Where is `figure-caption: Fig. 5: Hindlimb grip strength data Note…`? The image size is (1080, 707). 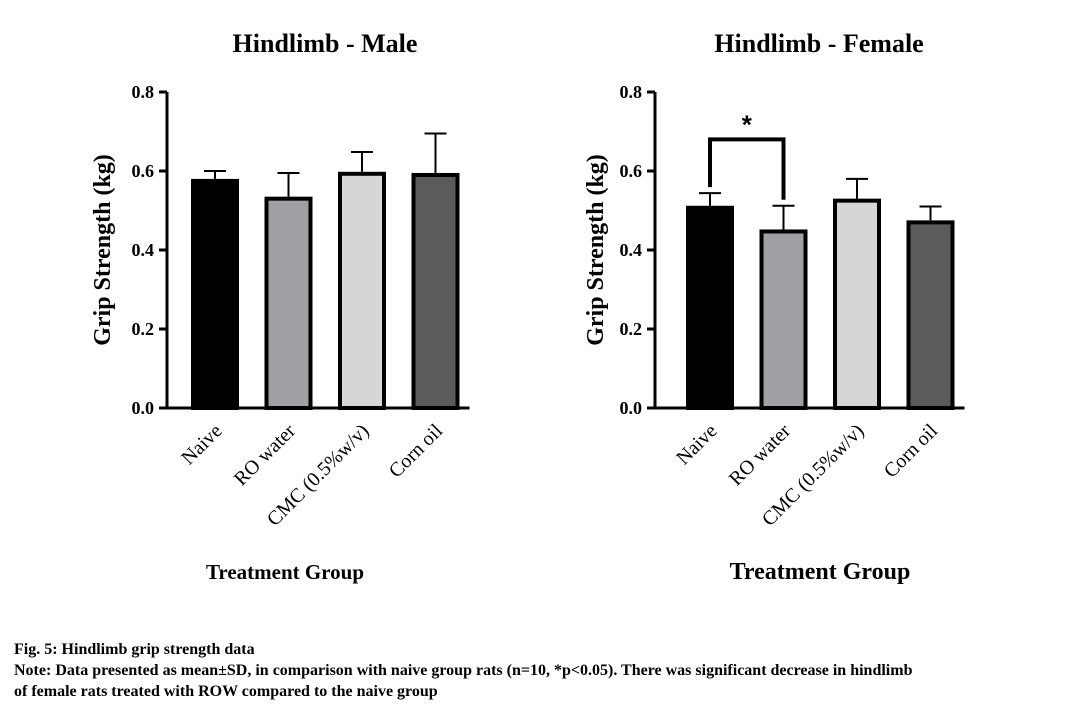
figure-caption: Fig. 5: Hindlimb grip strength data Note… is located at coordinates (544, 670).